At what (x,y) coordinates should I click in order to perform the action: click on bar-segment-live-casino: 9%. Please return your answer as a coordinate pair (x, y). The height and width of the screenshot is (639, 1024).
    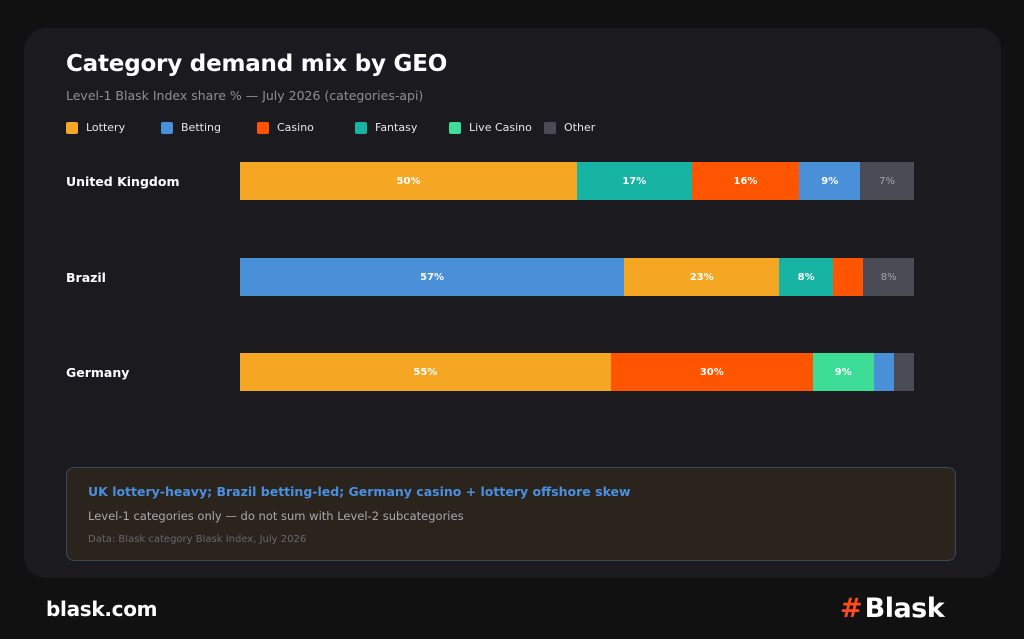
    Looking at the image, I should click on (843, 372).